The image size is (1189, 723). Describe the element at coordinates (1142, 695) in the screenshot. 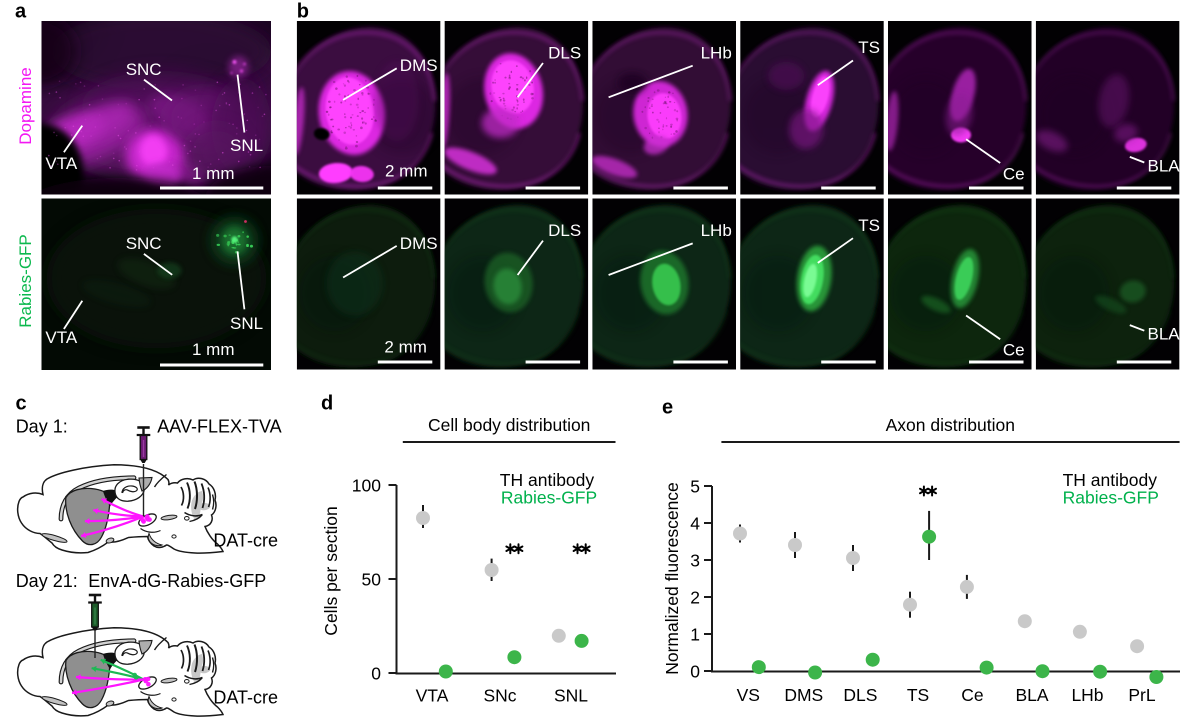

I see `svg-text: PrL` at that location.